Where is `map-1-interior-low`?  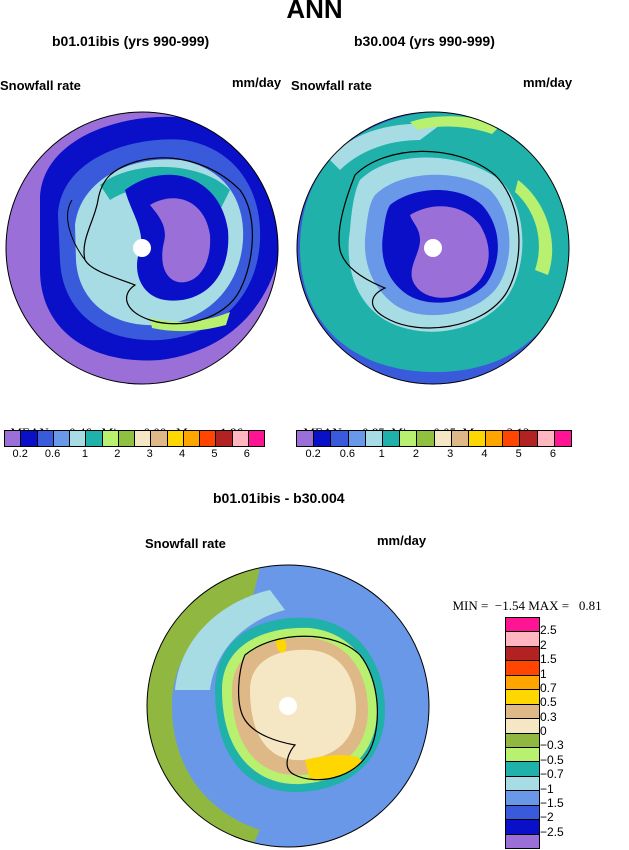 map-1-interior-low is located at coordinates (180, 240).